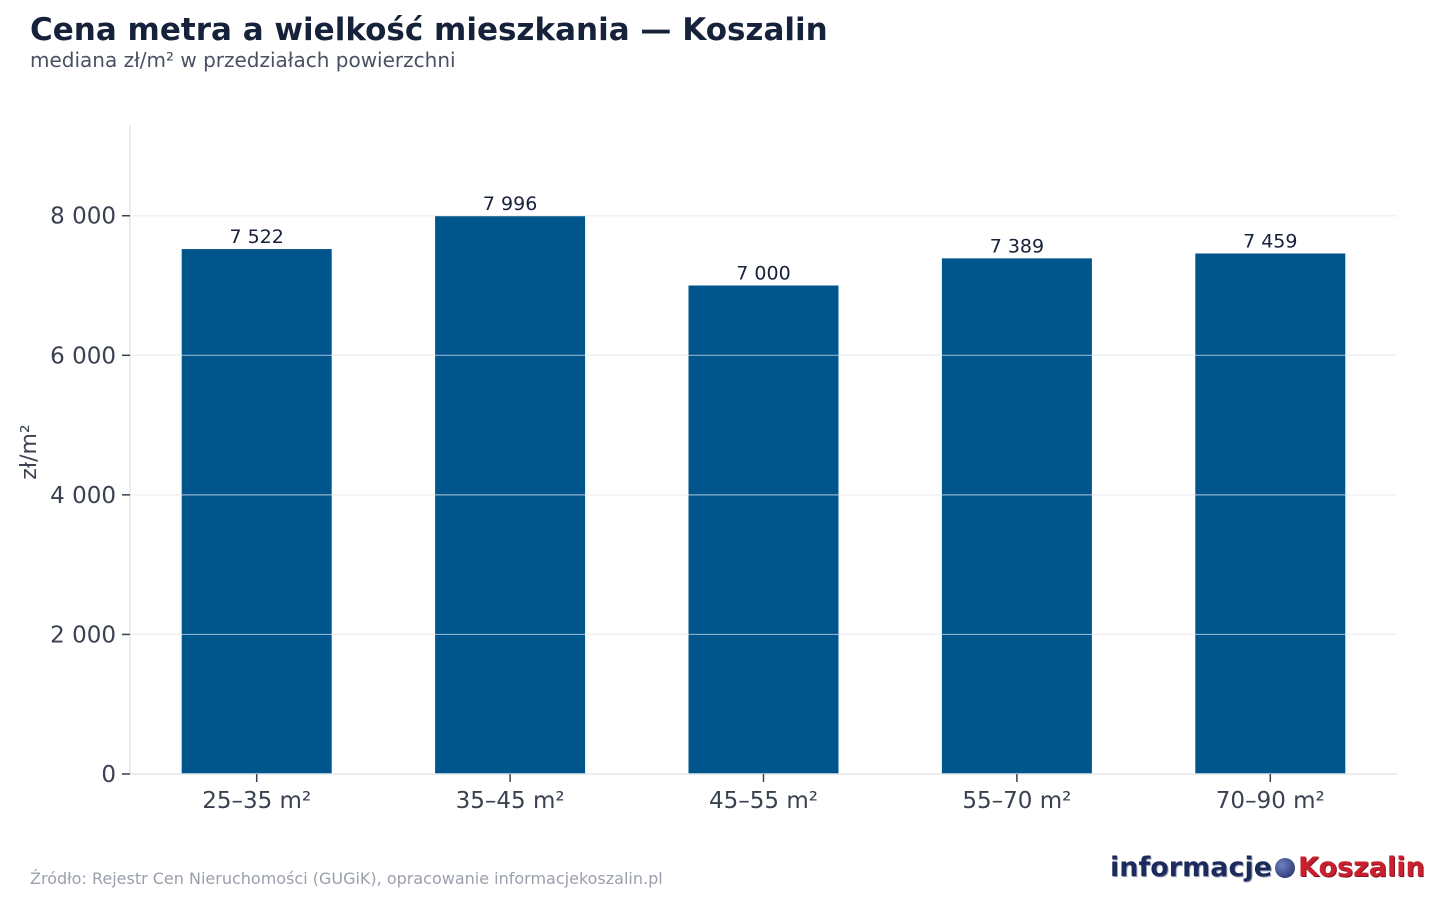  Describe the element at coordinates (83, 635) in the screenshot. I see `y-tick-label-1: 2 000` at that location.